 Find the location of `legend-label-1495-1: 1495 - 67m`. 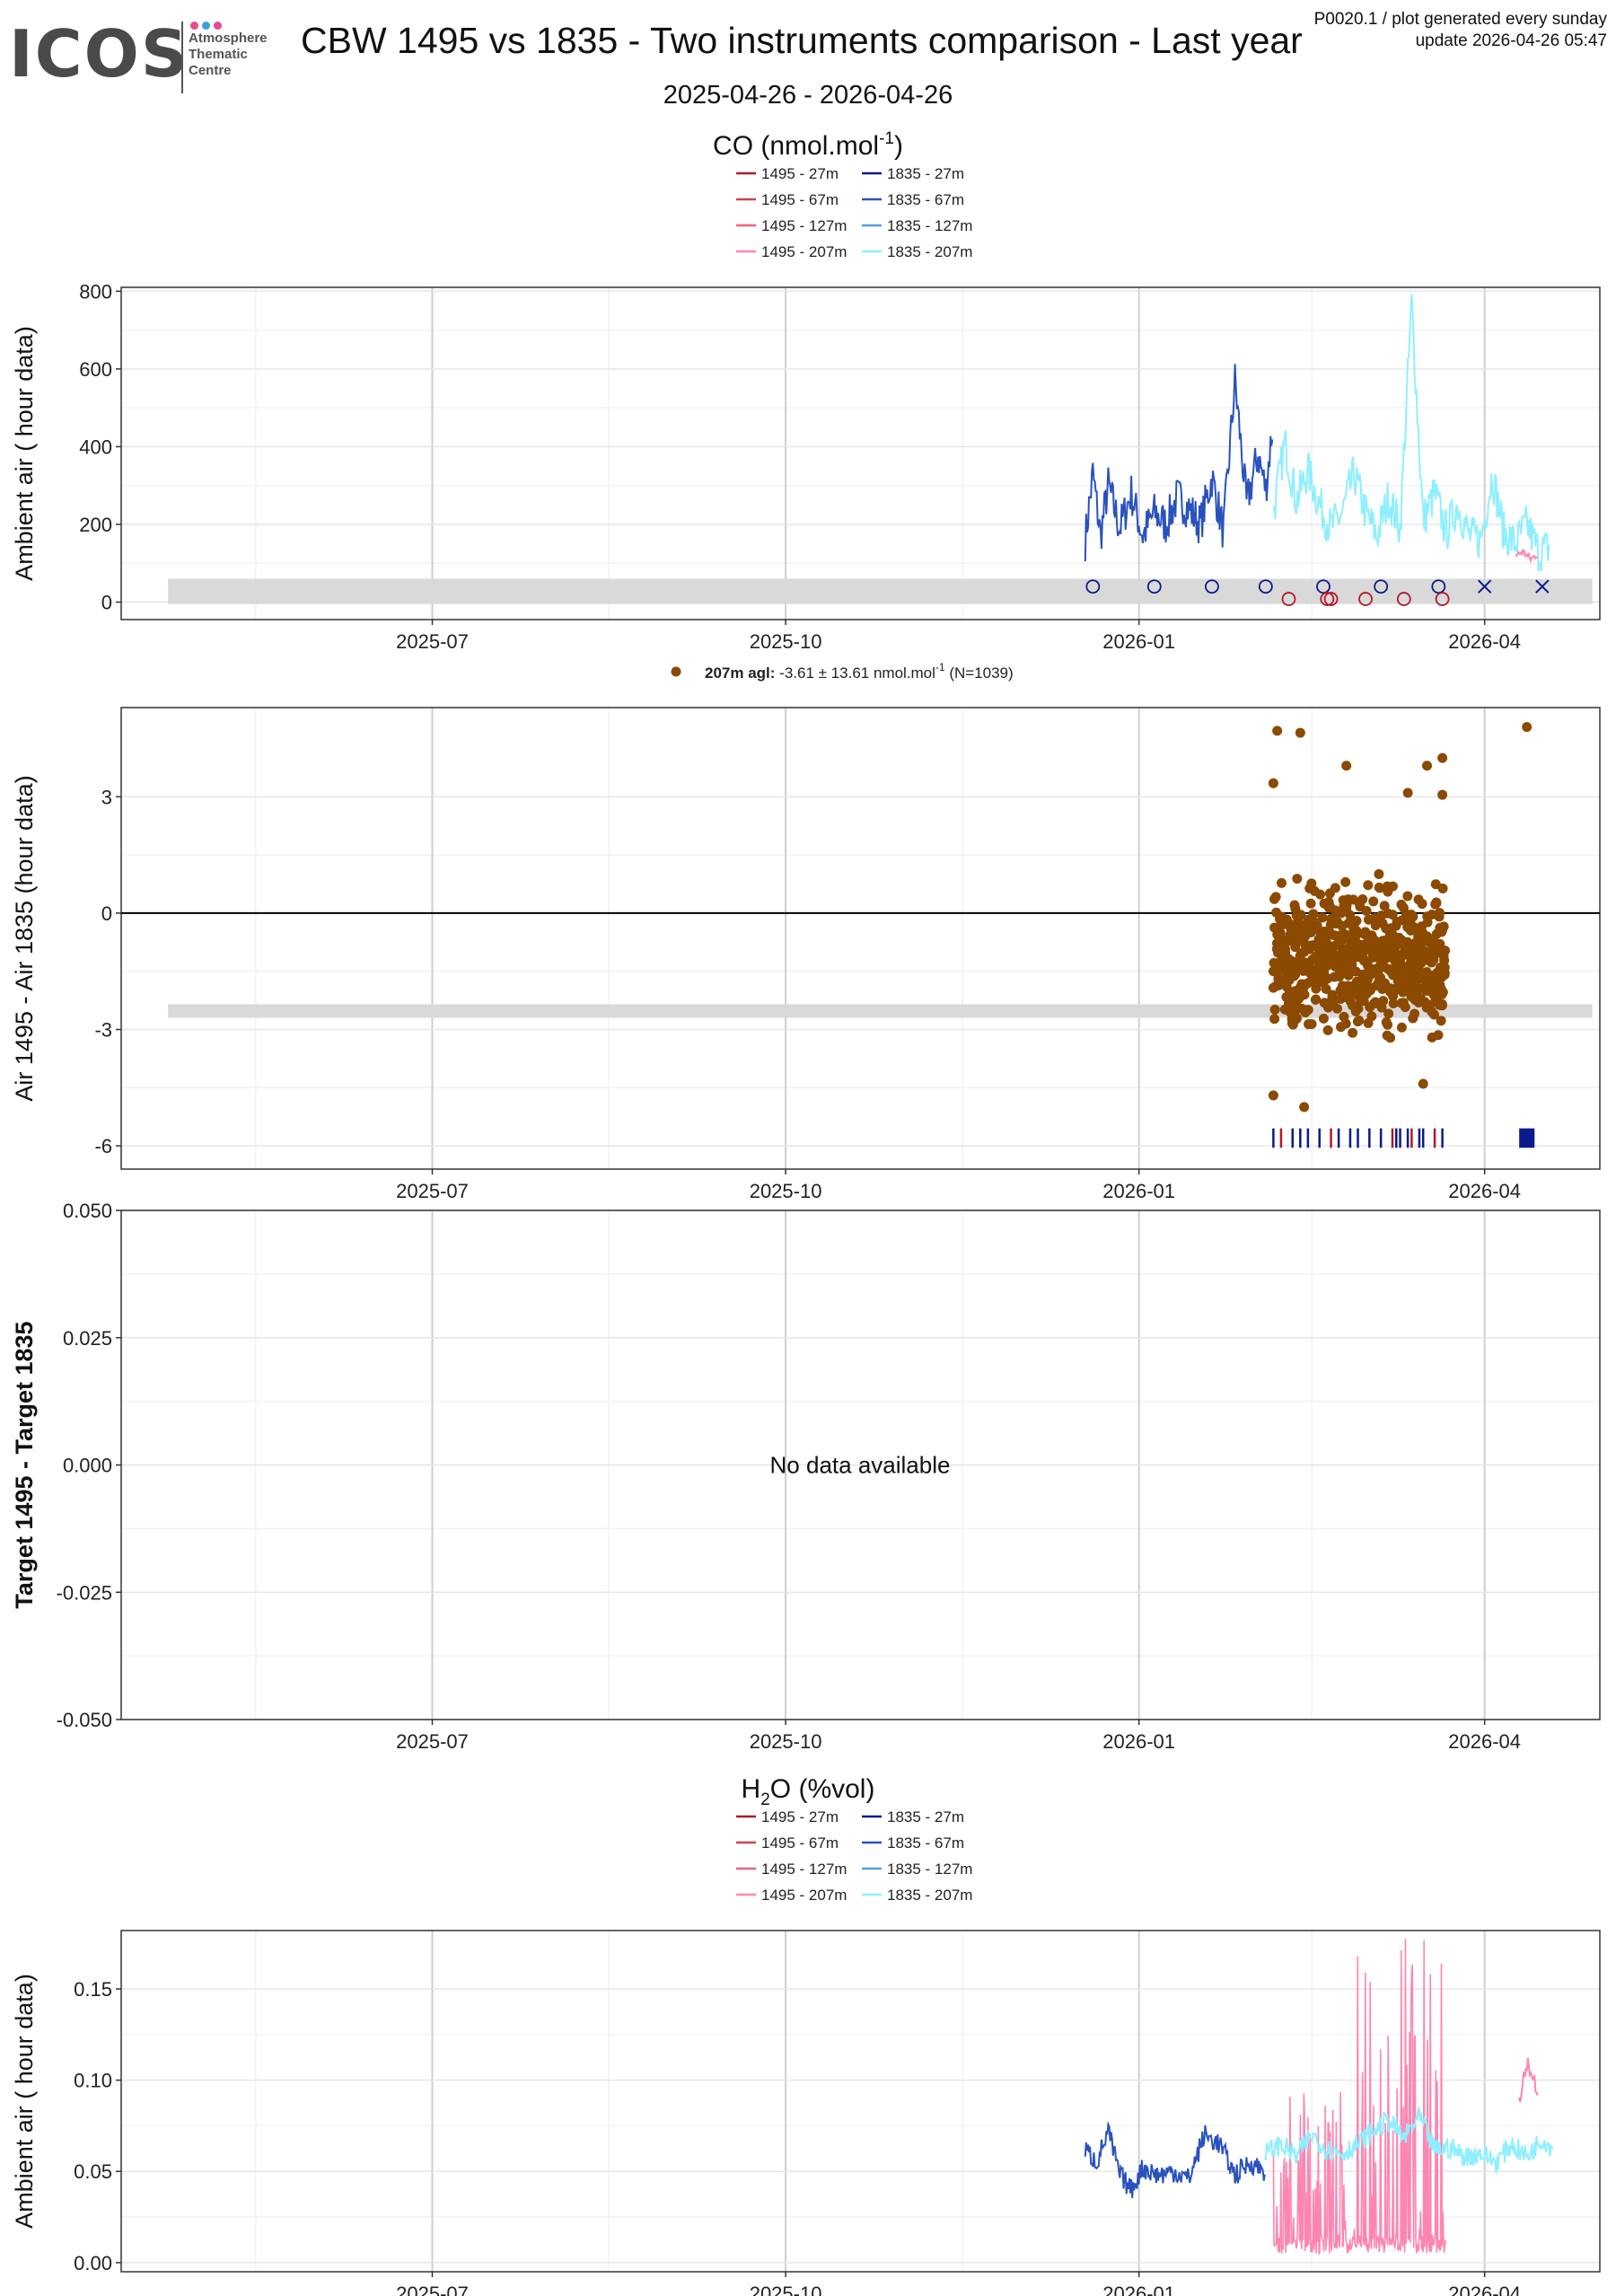

legend-label-1495-1: 1495 - 67m is located at coordinates (800, 199).